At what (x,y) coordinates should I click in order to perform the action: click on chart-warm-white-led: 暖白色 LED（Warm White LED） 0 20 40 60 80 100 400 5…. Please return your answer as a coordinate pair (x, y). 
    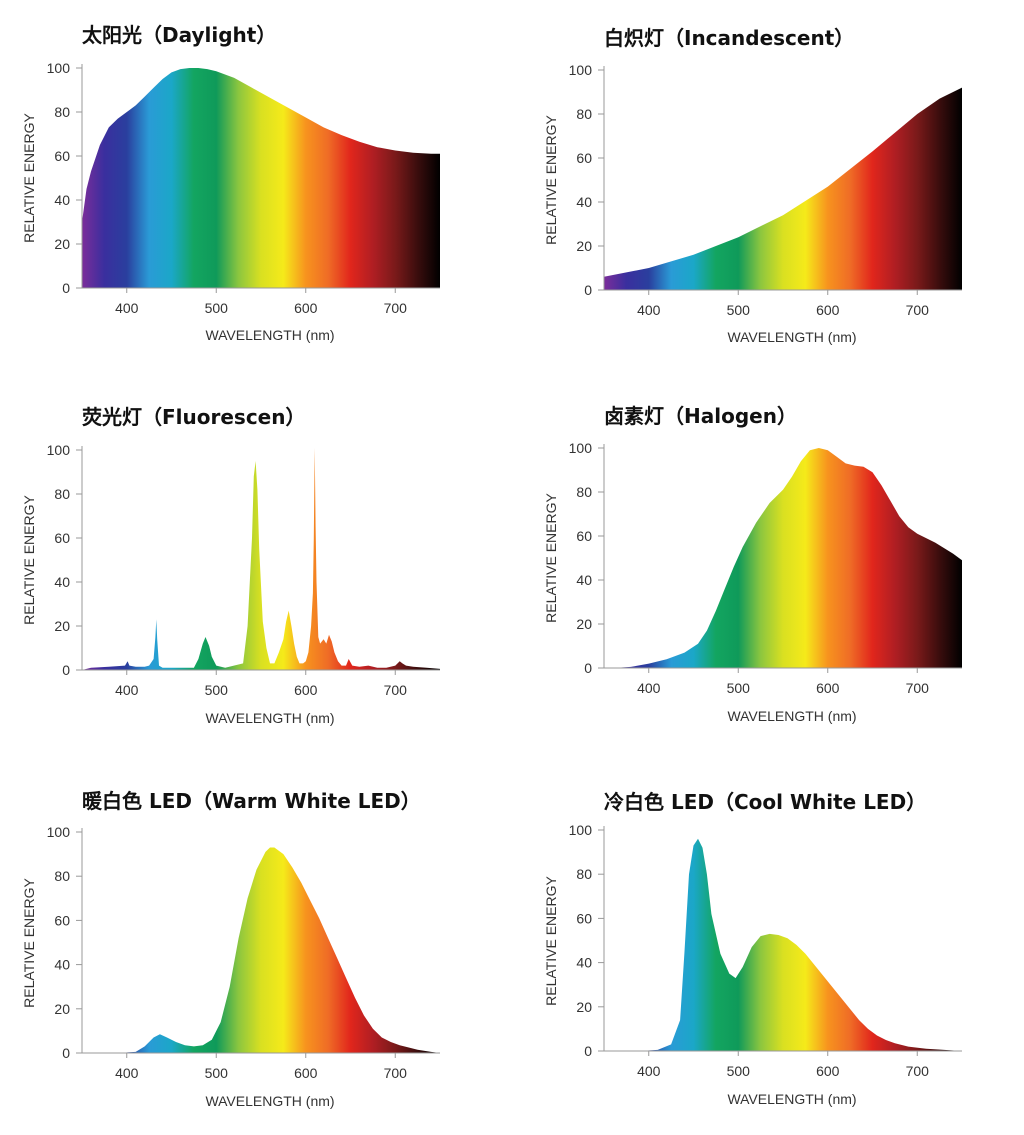
    Looking at the image, I should click on (230, 949).